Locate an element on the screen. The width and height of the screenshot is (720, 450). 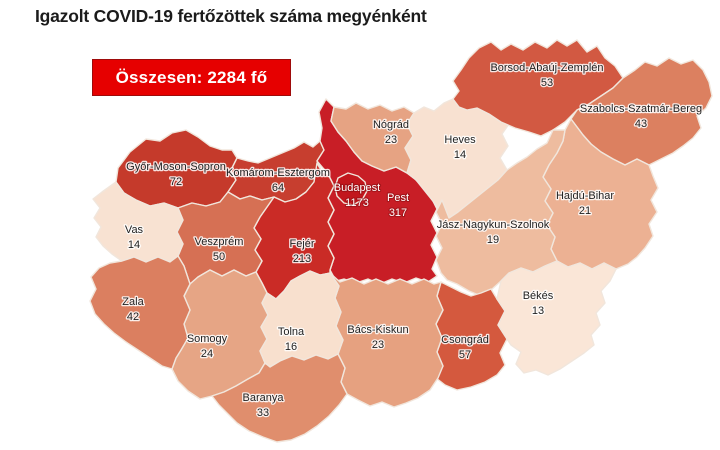
county-label-name: Veszprém is located at coordinates (219, 242).